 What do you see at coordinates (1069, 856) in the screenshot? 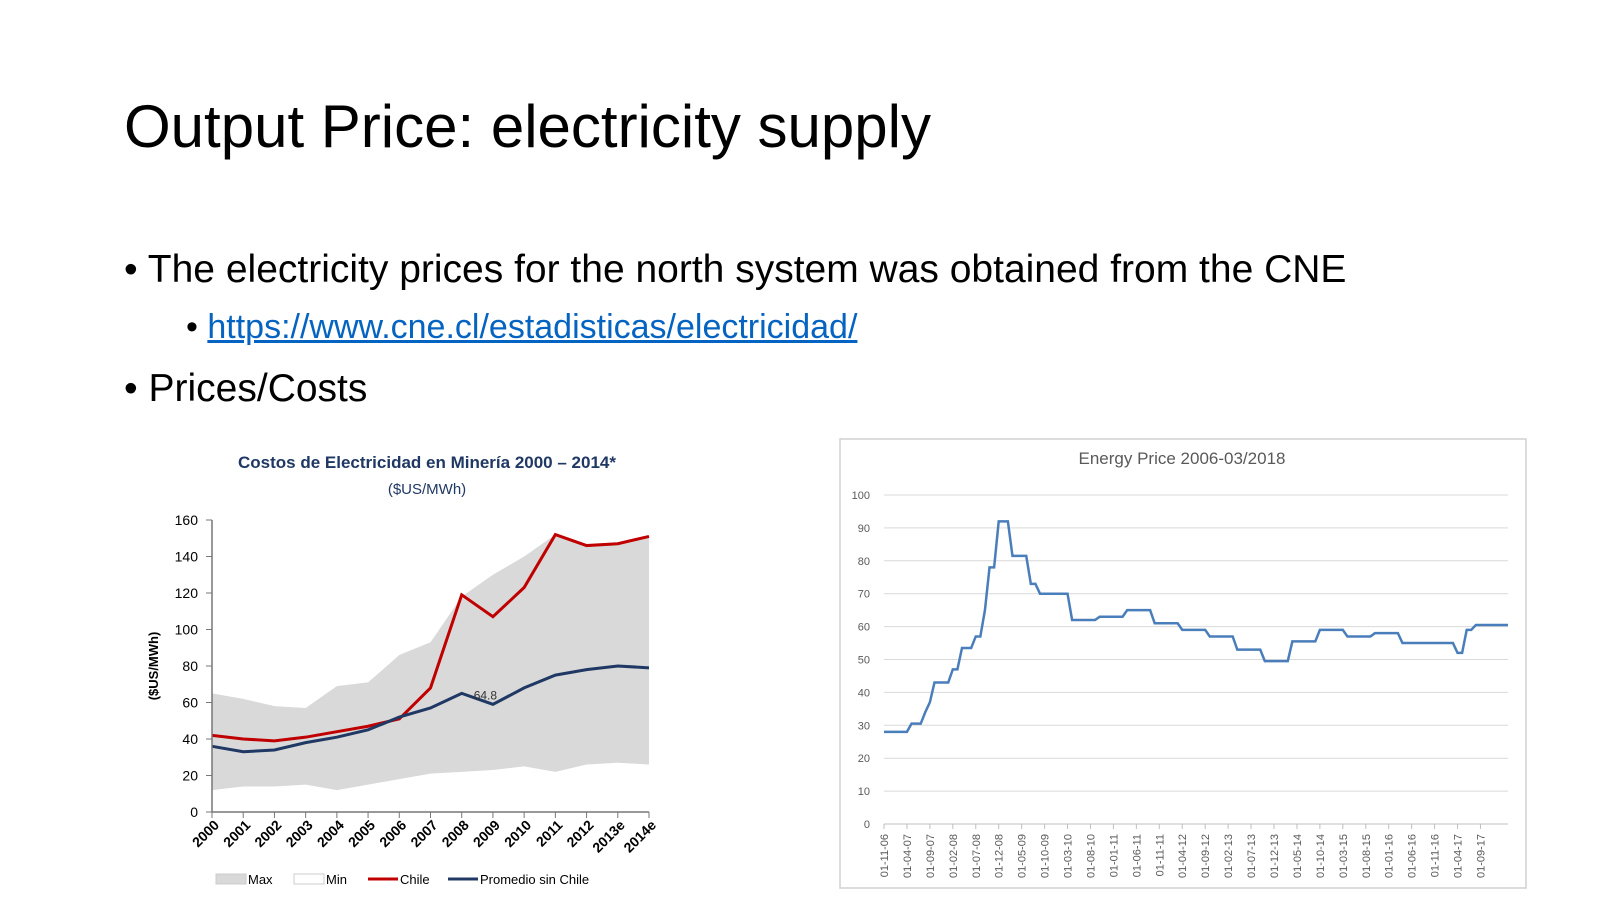
I see `x-tick-label: 01-03-10` at bounding box center [1069, 856].